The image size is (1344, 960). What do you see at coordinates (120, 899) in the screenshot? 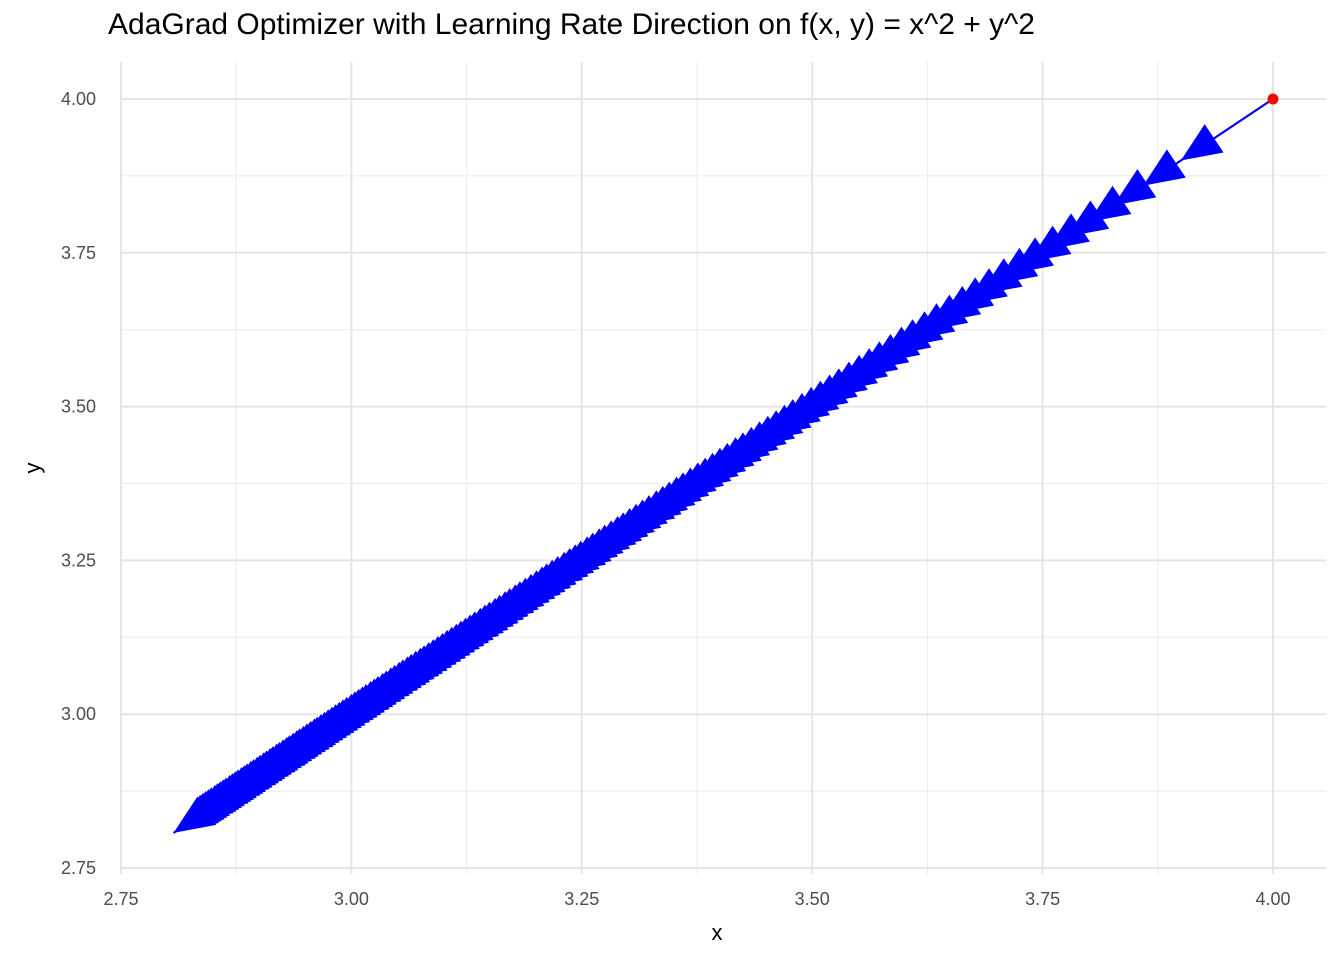
I see `x-tick-label: 2.75` at bounding box center [120, 899].